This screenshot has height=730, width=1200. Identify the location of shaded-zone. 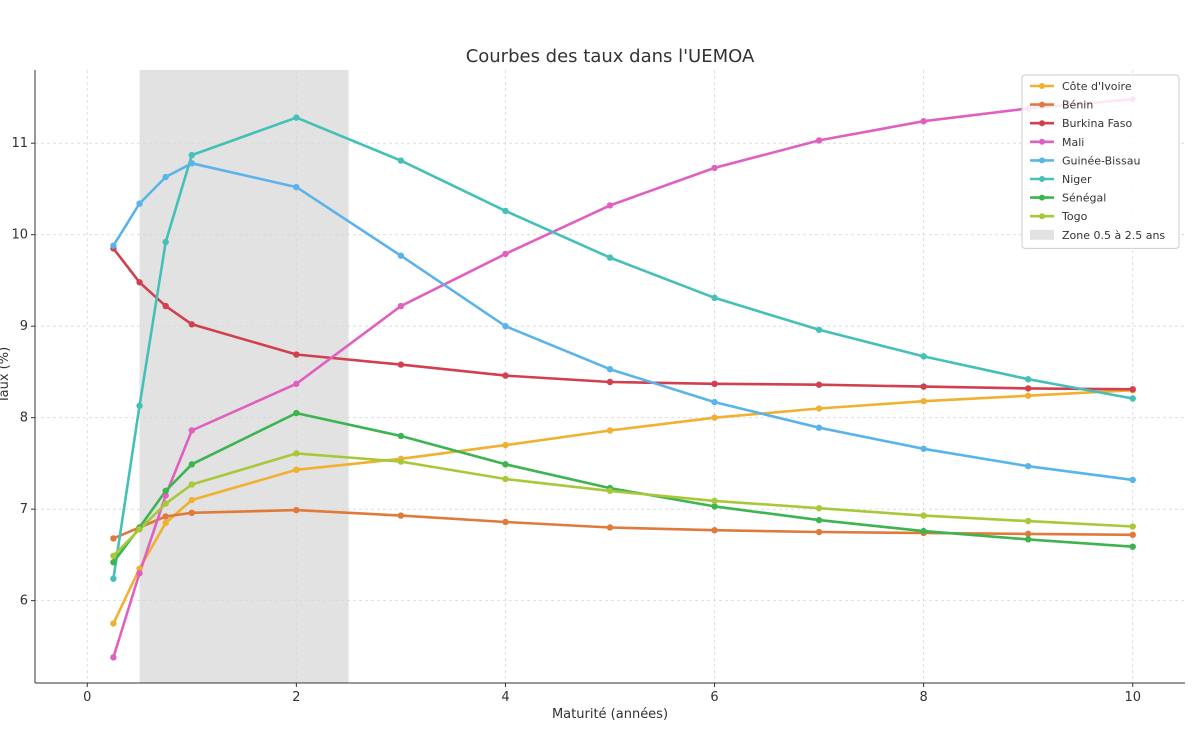
(244, 376).